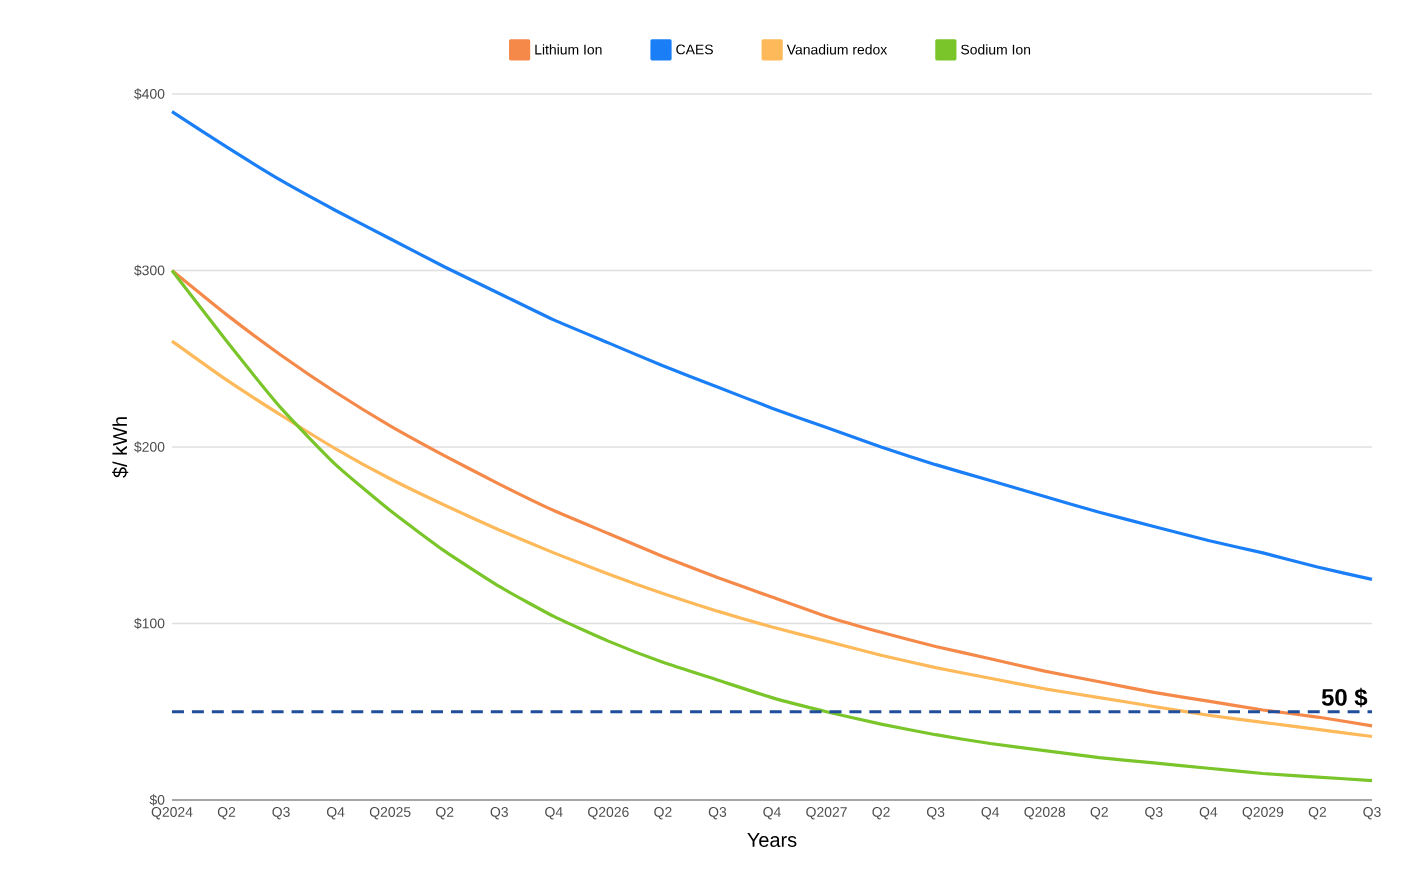  Describe the element at coordinates (120, 447) in the screenshot. I see `y-axis-title: $/ kWh` at that location.